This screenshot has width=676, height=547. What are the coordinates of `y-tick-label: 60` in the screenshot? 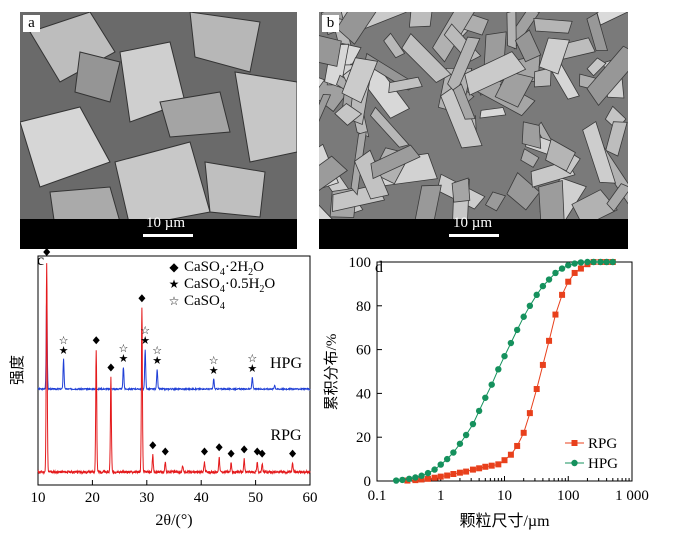 It's located at (363, 351).